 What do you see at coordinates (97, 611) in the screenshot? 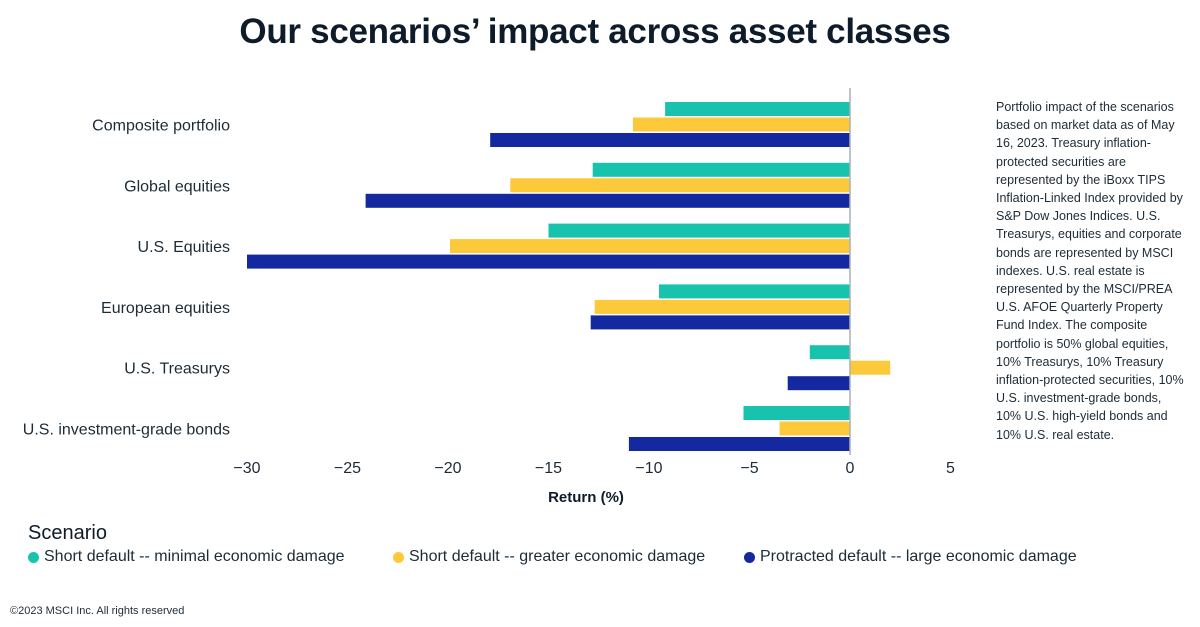
I see `copyright-footer: ©2023 MSCI Inc. All rights reserved` at bounding box center [97, 611].